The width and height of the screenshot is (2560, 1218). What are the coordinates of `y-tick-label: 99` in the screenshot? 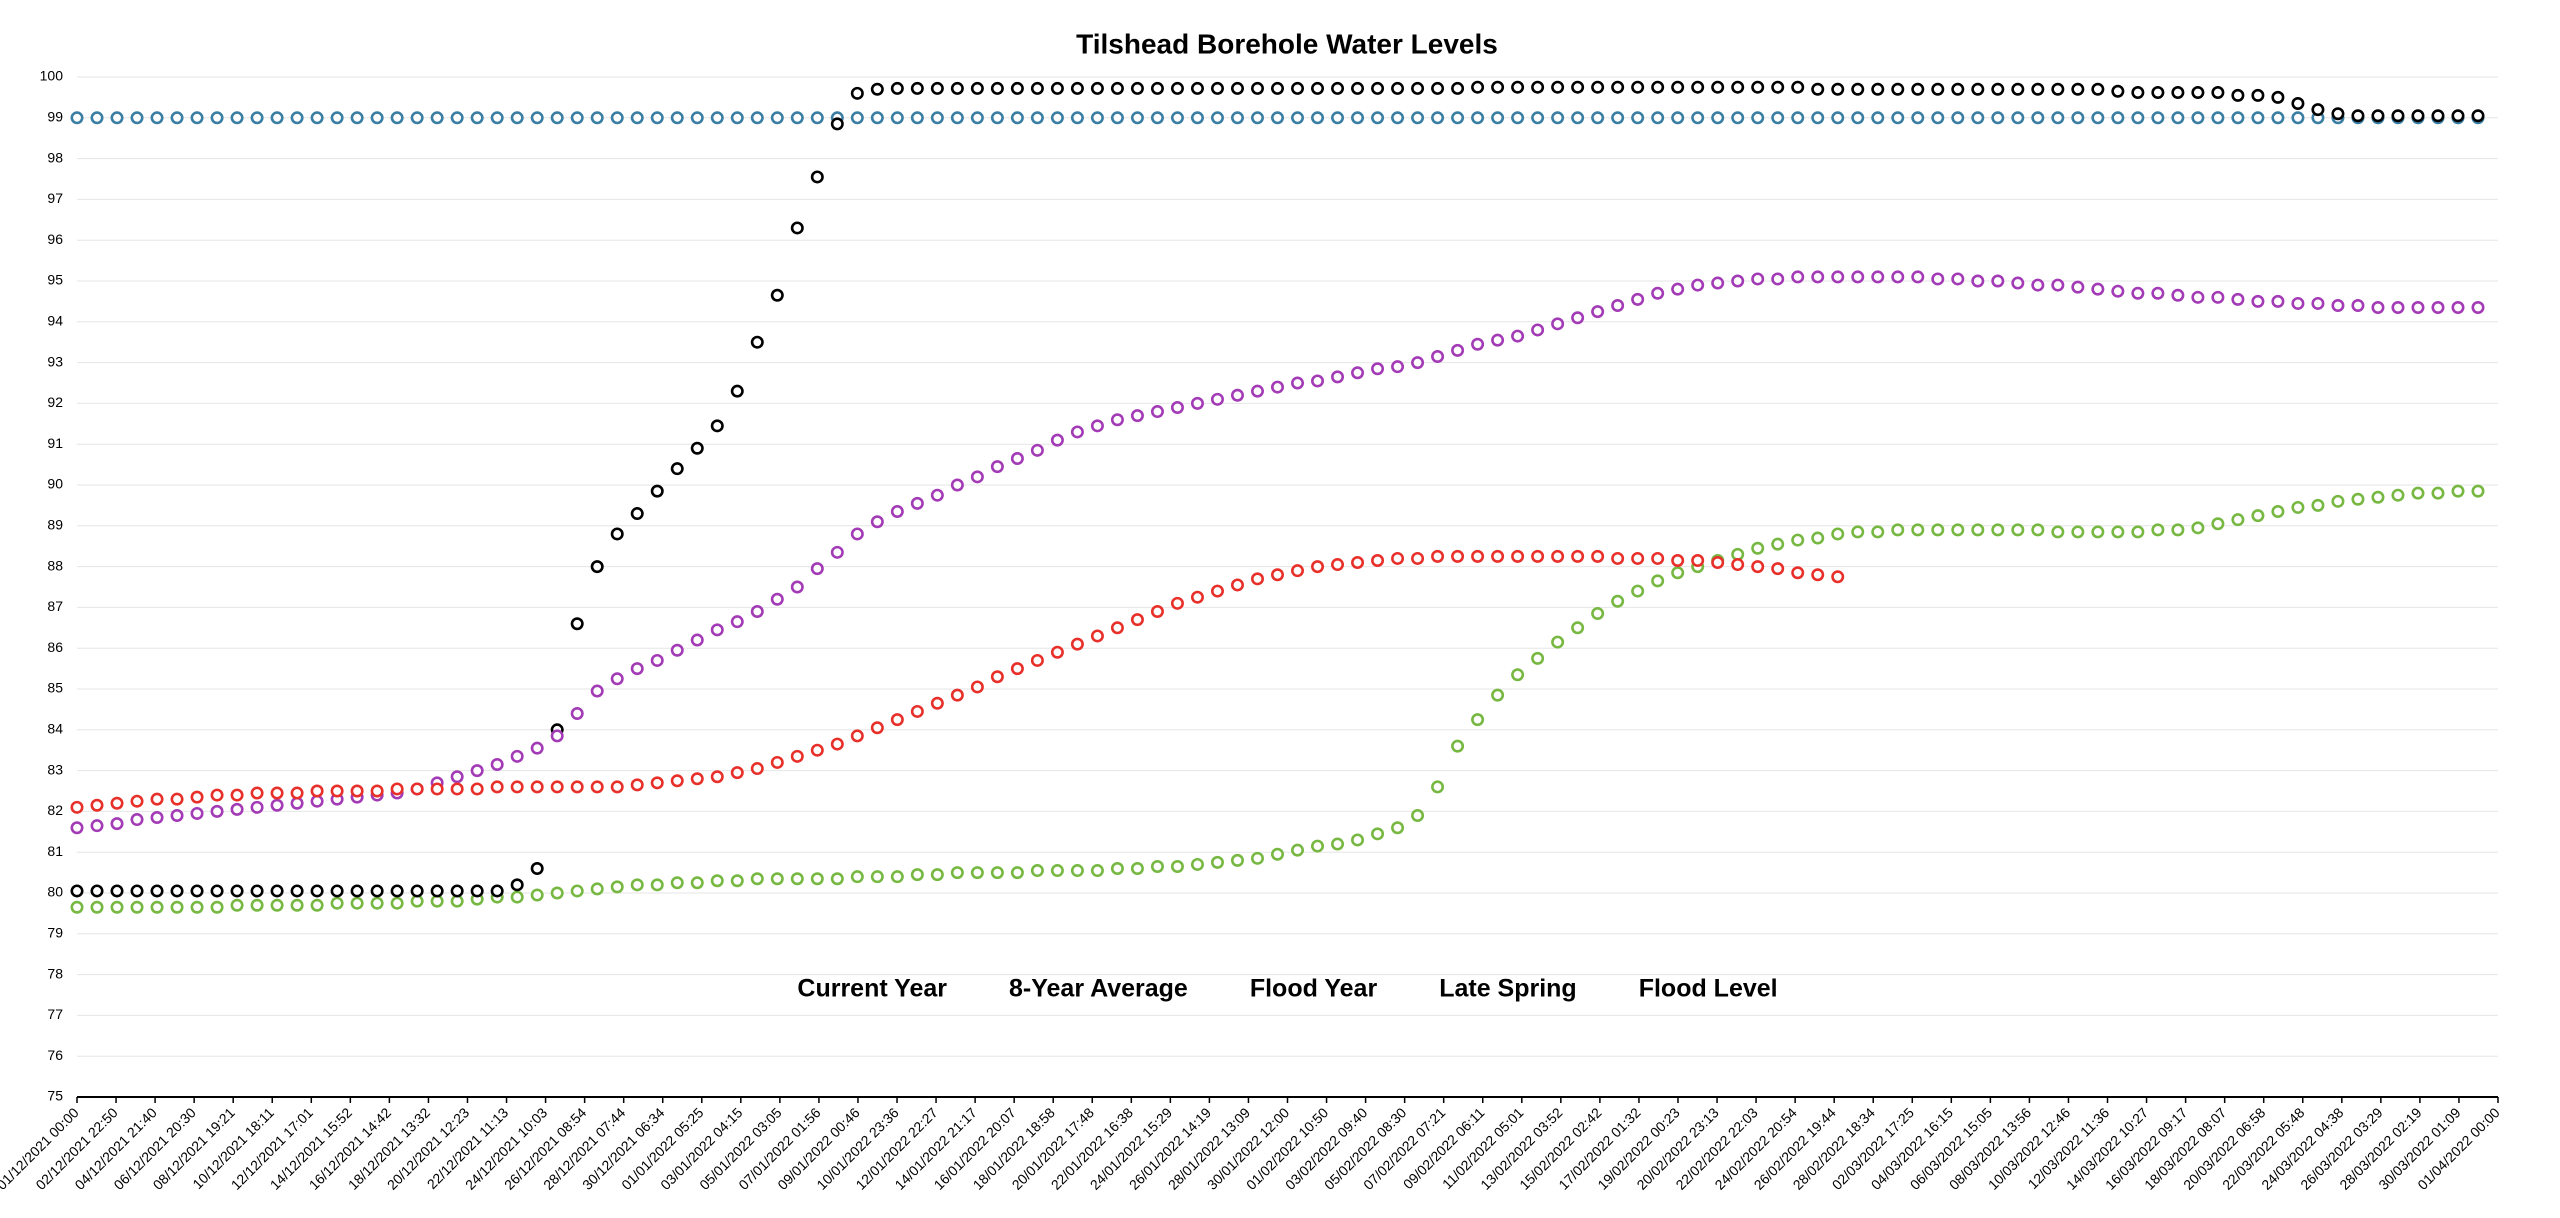 It's located at (55, 117).